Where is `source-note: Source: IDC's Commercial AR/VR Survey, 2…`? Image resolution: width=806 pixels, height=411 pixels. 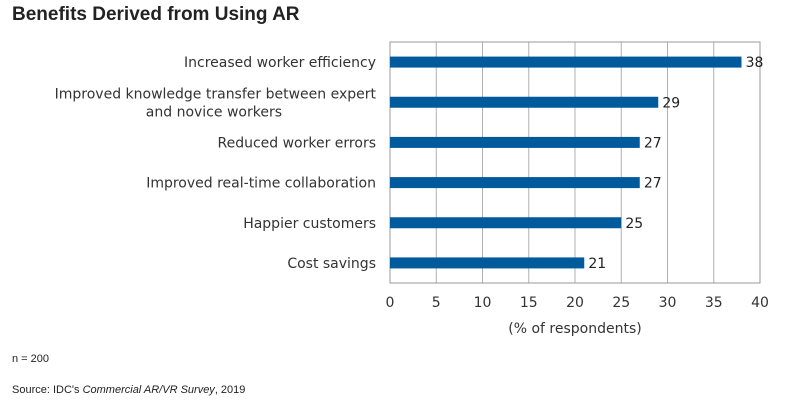
source-note: Source: IDC's Commercial AR/VR Survey, 2… is located at coordinates (128, 390).